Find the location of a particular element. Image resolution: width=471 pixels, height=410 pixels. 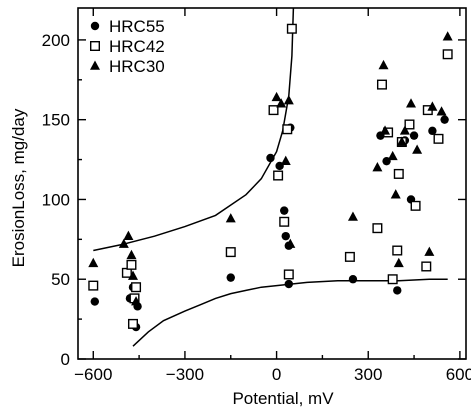

y-axis-title: ErosionLoss, mg/day is located at coordinates (18, 187).